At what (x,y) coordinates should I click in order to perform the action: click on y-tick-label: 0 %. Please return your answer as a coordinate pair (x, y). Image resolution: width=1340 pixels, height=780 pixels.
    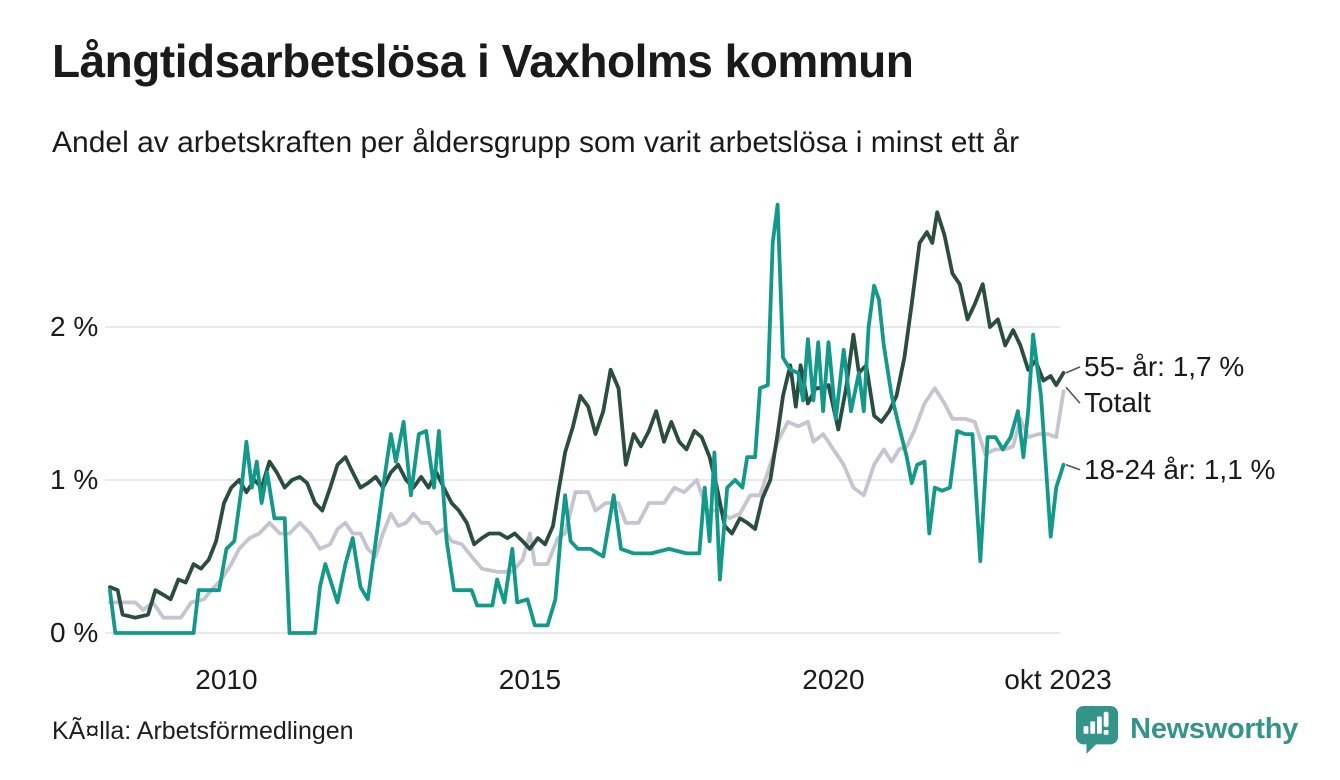
    Looking at the image, I should click on (74, 632).